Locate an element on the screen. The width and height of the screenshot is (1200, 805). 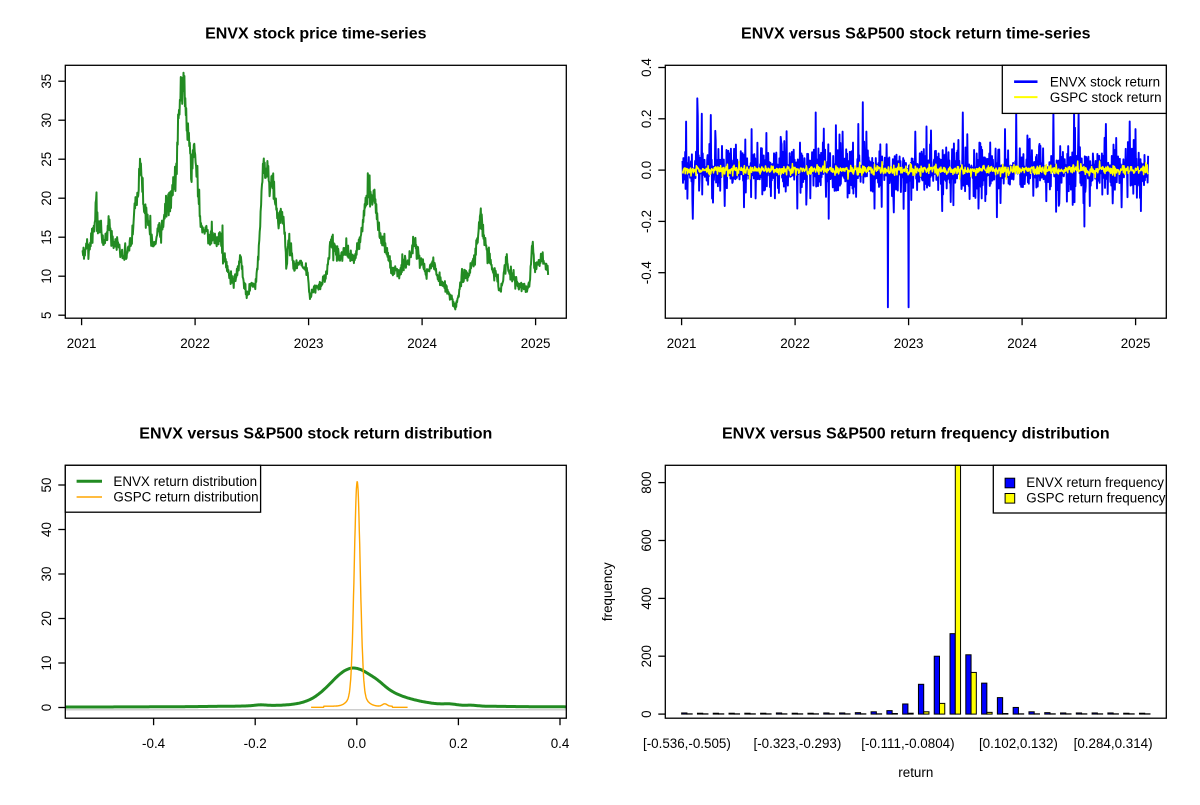
svg-text: 35 is located at coordinates (46, 81).